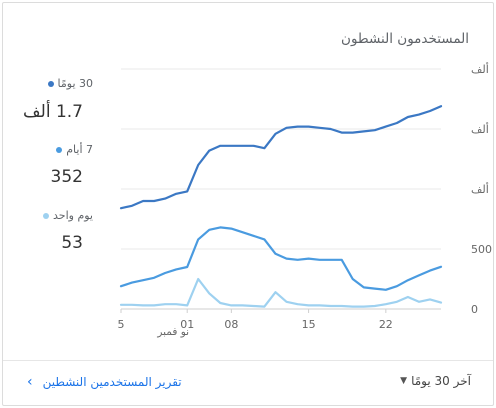  I want to click on active-users-report-link: ‹ تقرير المستخدمين النشطين, so click(104, 382).